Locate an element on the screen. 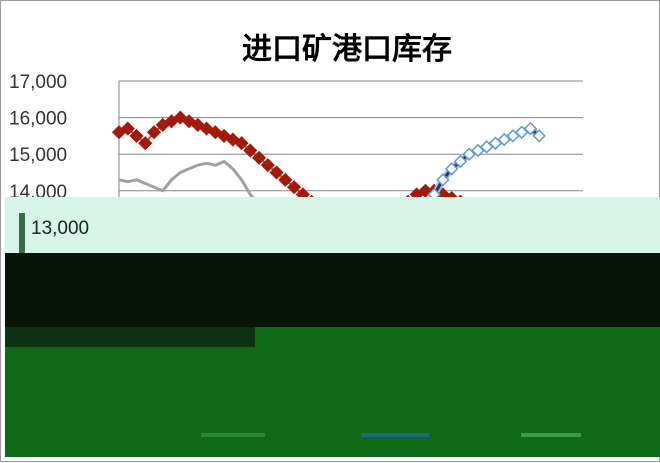  y-tick-label: 15,000 is located at coordinates (38, 155).